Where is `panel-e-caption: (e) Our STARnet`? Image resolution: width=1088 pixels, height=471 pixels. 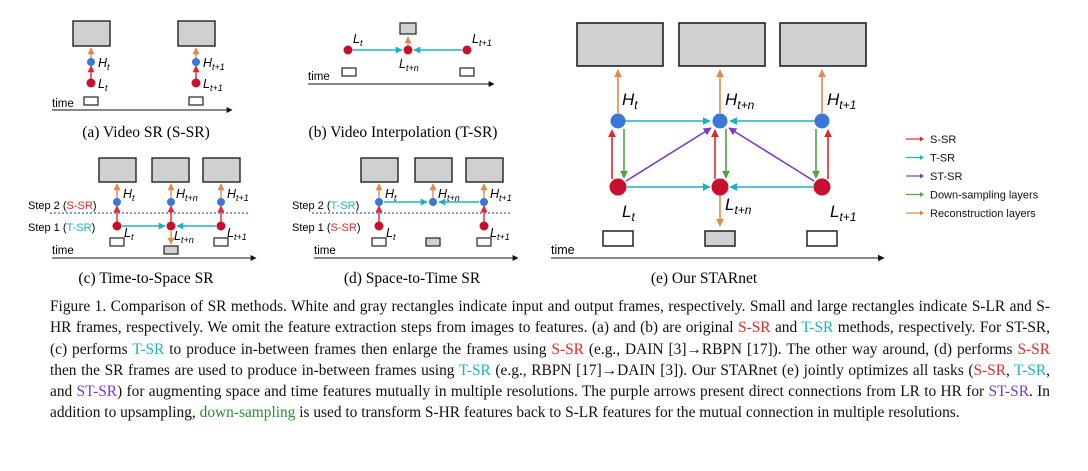
panel-e-caption: (e) Our STARnet is located at coordinates (704, 278).